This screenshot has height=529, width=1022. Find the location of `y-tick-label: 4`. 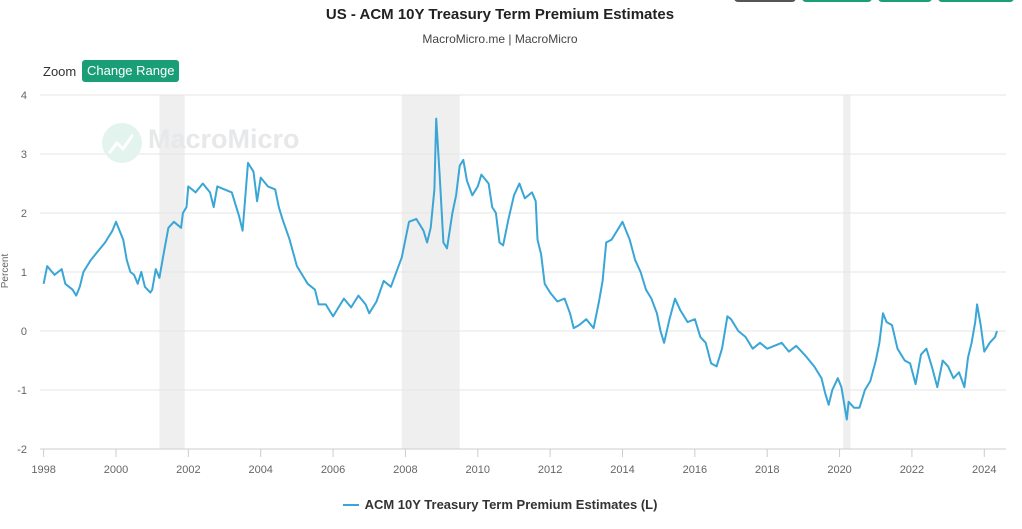

y-tick-label: 4 is located at coordinates (24, 96).